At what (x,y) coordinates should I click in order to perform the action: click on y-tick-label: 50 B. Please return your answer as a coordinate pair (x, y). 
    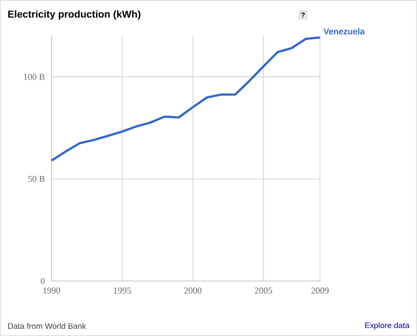
    Looking at the image, I should click on (36, 179).